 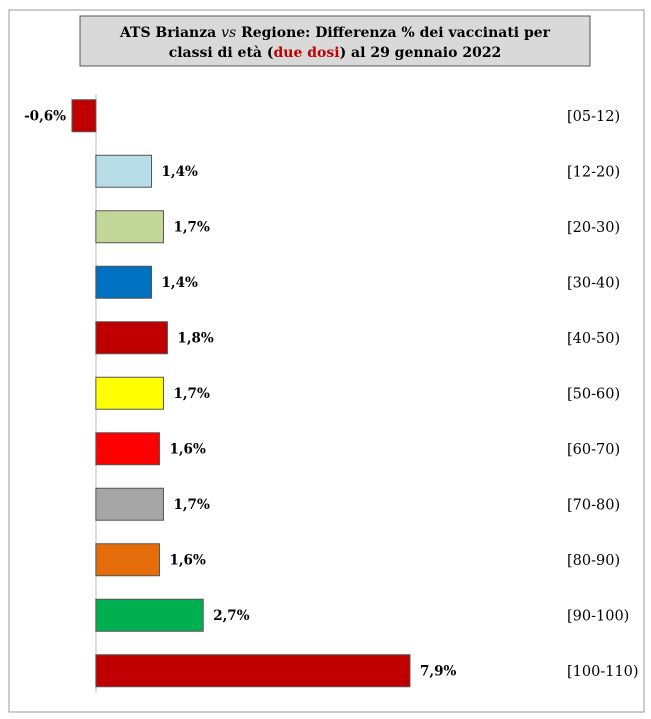 I want to click on category-label: [50-60), so click(x=593, y=394).